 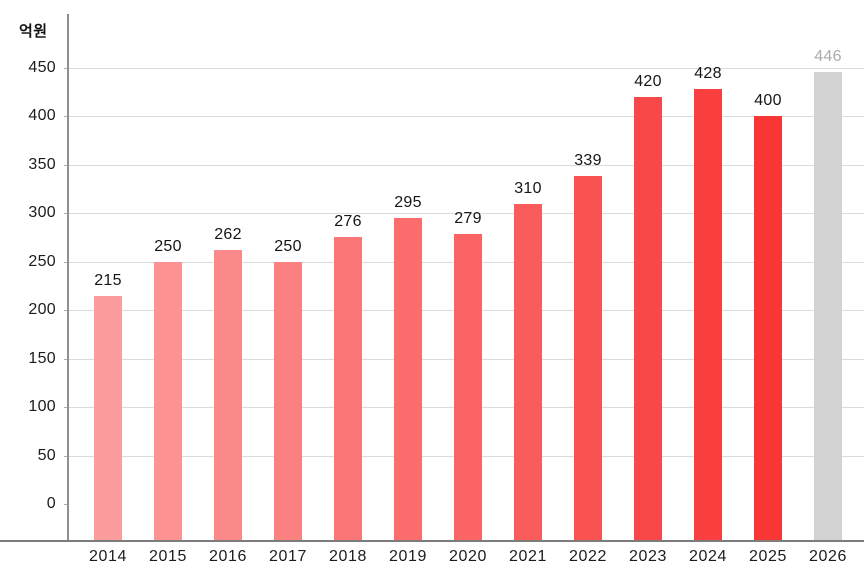 I want to click on bar-2018, so click(x=348, y=388).